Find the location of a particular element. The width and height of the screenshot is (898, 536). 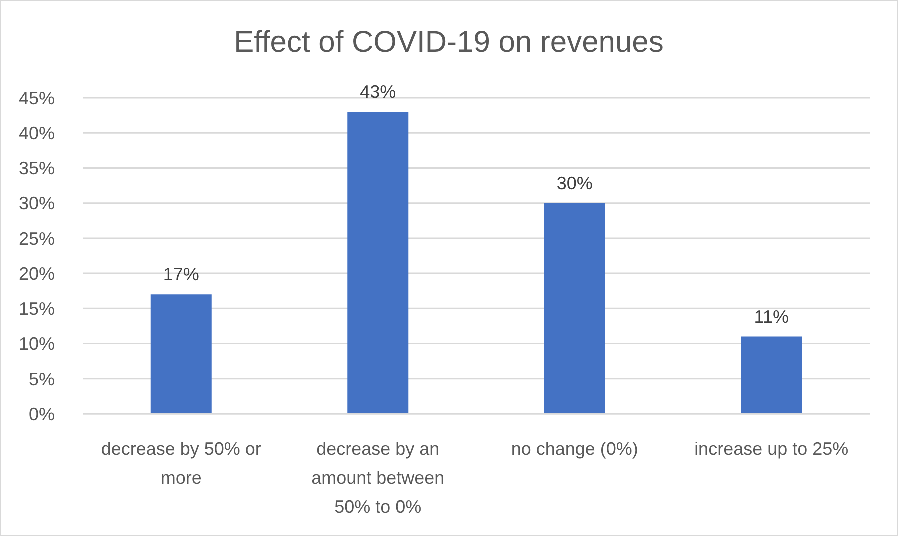

y-tick-label: 10% is located at coordinates (36, 344).